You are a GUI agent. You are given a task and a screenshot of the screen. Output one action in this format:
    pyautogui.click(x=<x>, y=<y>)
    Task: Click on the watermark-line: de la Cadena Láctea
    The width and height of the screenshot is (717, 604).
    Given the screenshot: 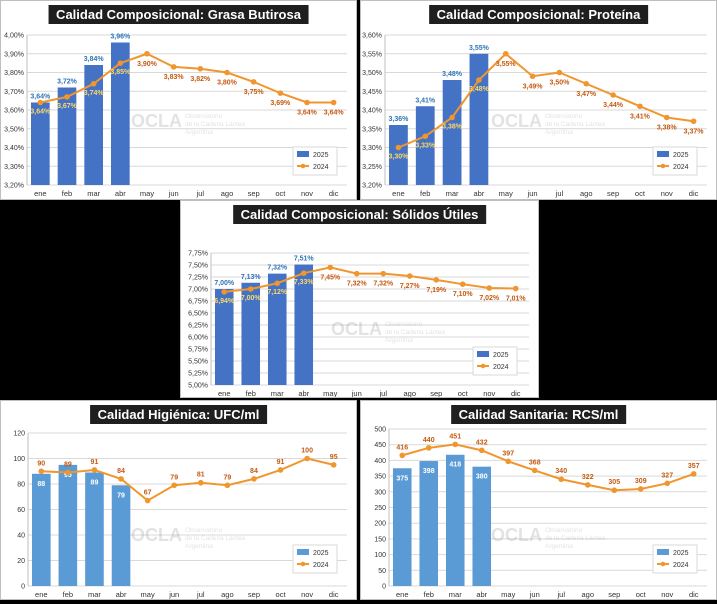 What is the action you would take?
    pyautogui.click(x=215, y=538)
    